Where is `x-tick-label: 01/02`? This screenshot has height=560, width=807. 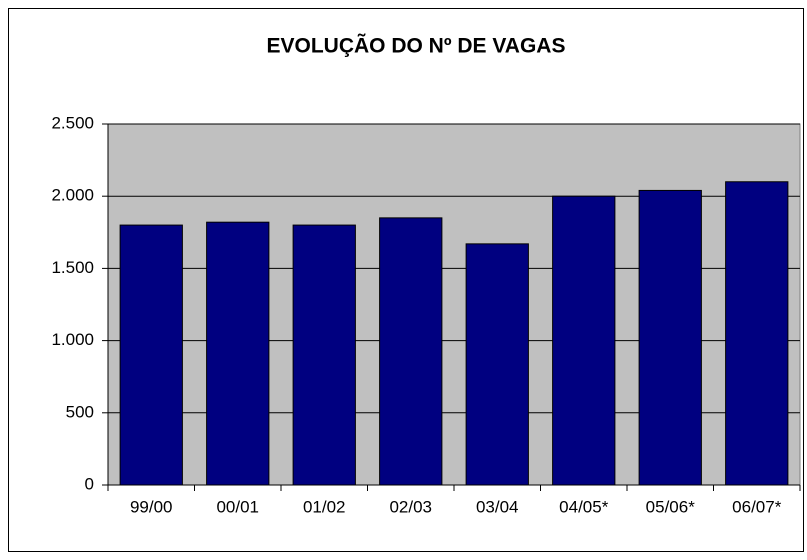
x-tick-label: 01/02 is located at coordinates (324, 506).